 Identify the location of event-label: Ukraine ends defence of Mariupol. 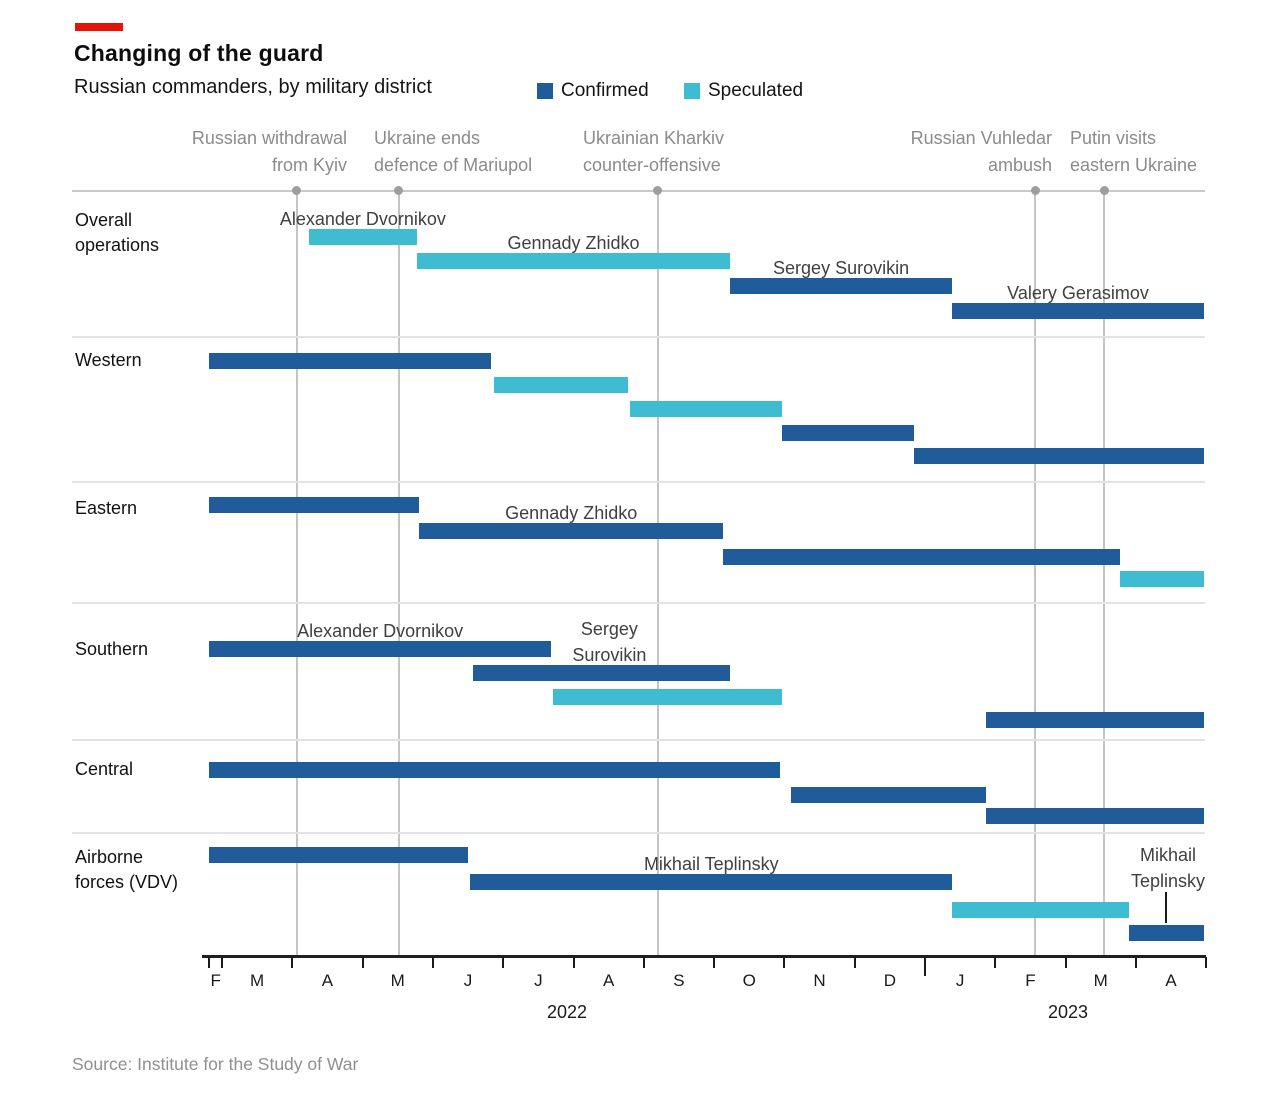
(453, 151).